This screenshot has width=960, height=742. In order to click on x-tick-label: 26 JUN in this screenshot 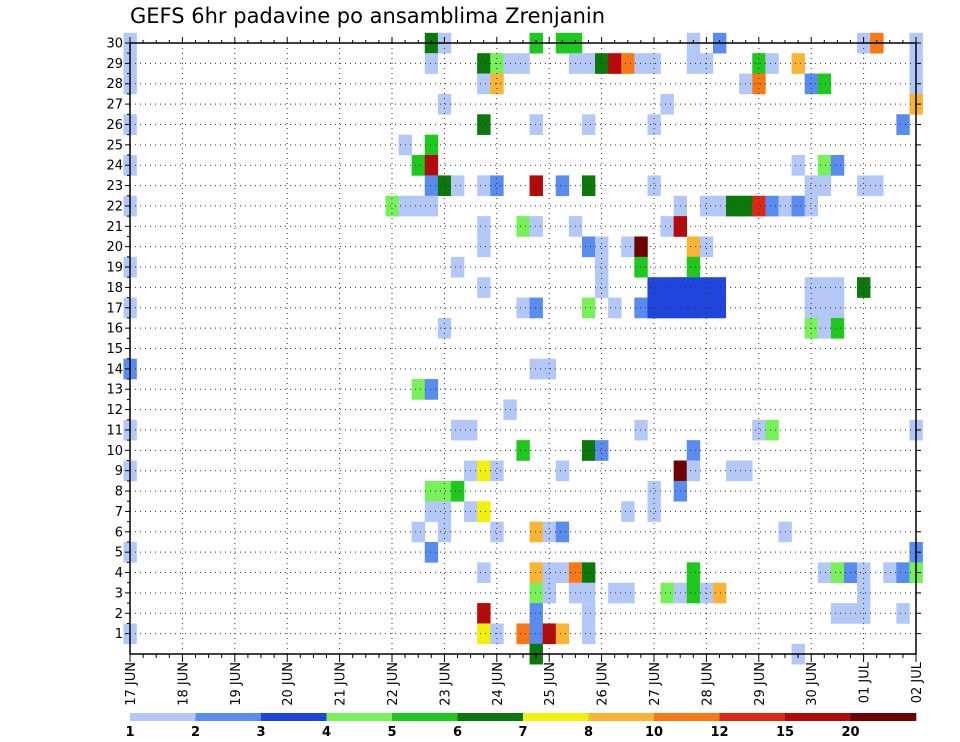, I will do `click(603, 684)`.